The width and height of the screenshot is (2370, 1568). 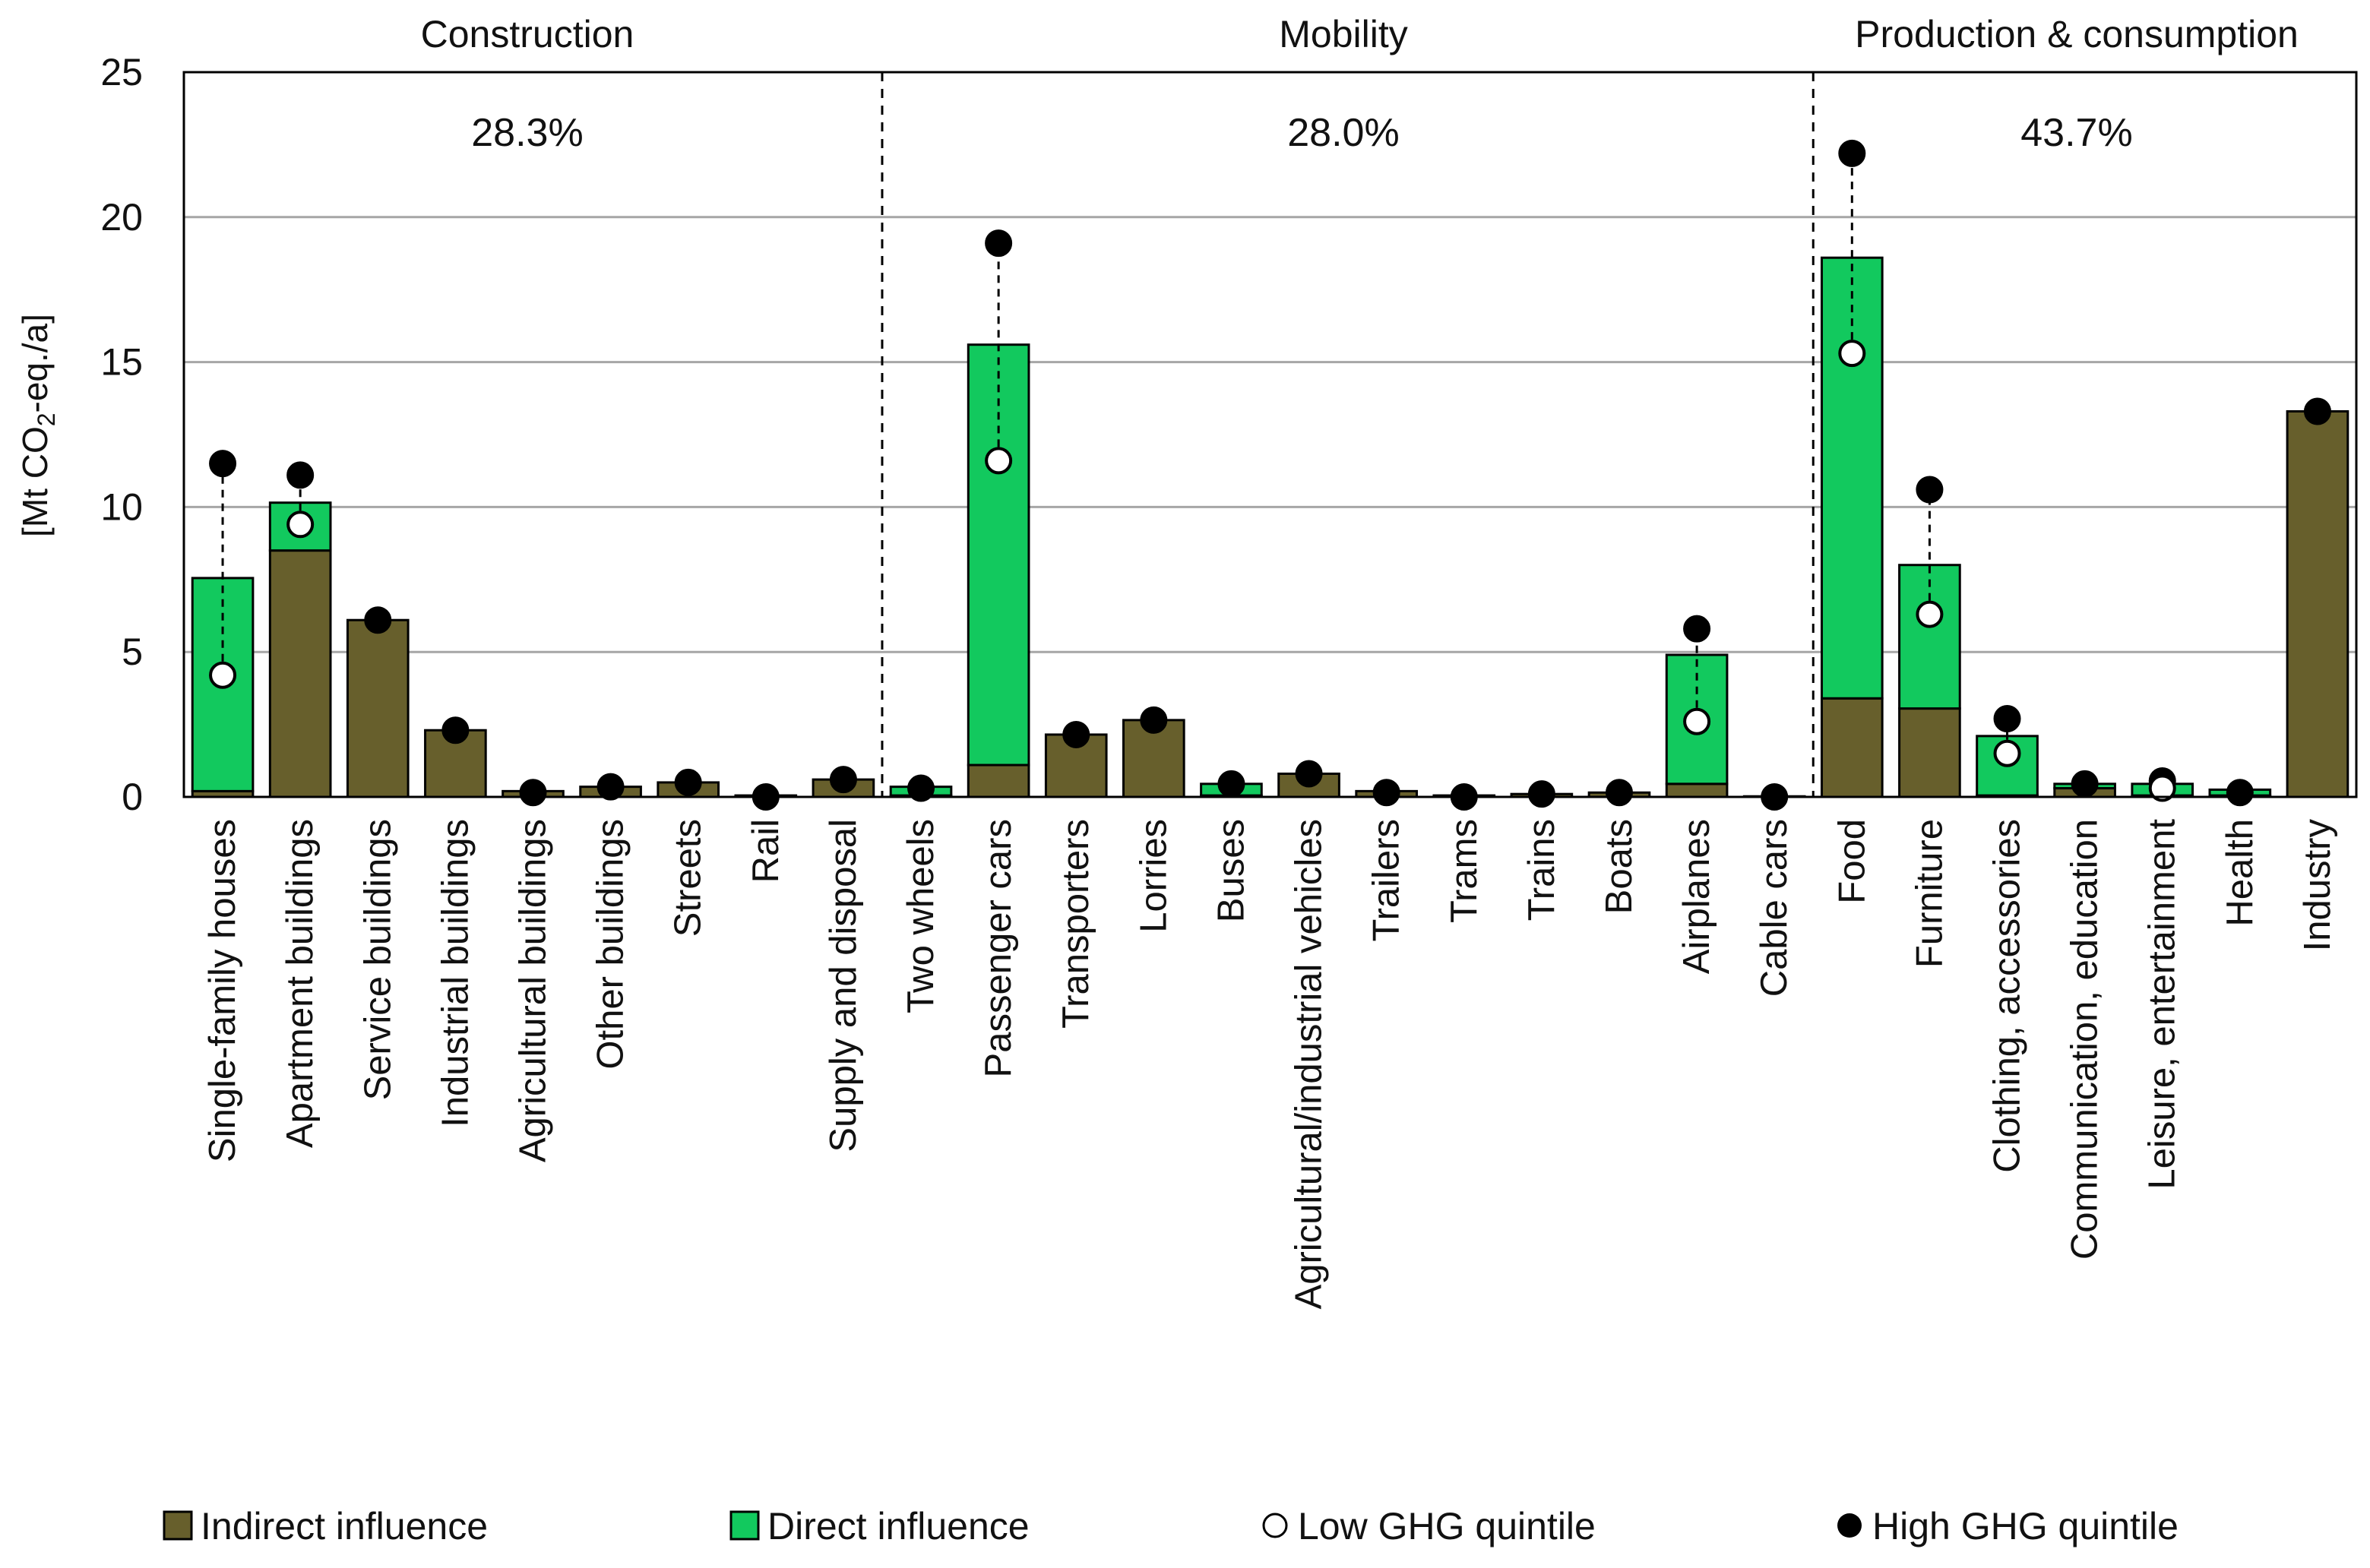 I want to click on legend-label: High GHG quintile, so click(x=2025, y=1526).